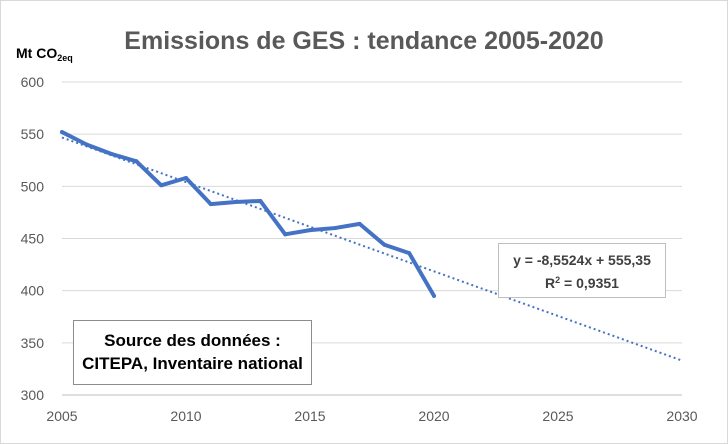  Describe the element at coordinates (65, 58) in the screenshot. I see `y-axis-unit-sub: 2eq` at that location.